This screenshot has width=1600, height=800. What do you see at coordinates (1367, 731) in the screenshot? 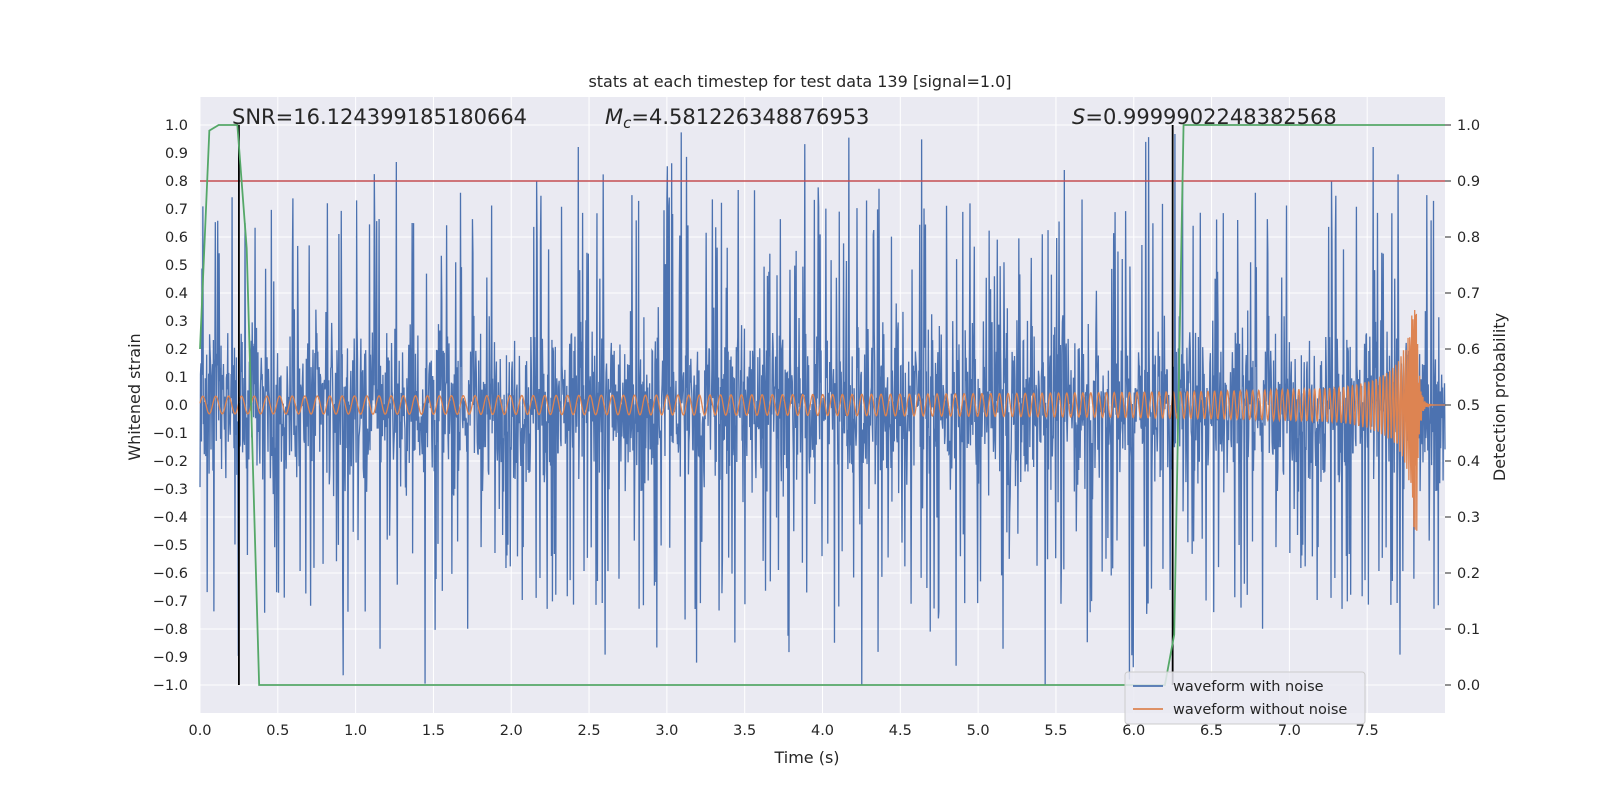
I see `x-tick-label: 7.5` at bounding box center [1367, 731].